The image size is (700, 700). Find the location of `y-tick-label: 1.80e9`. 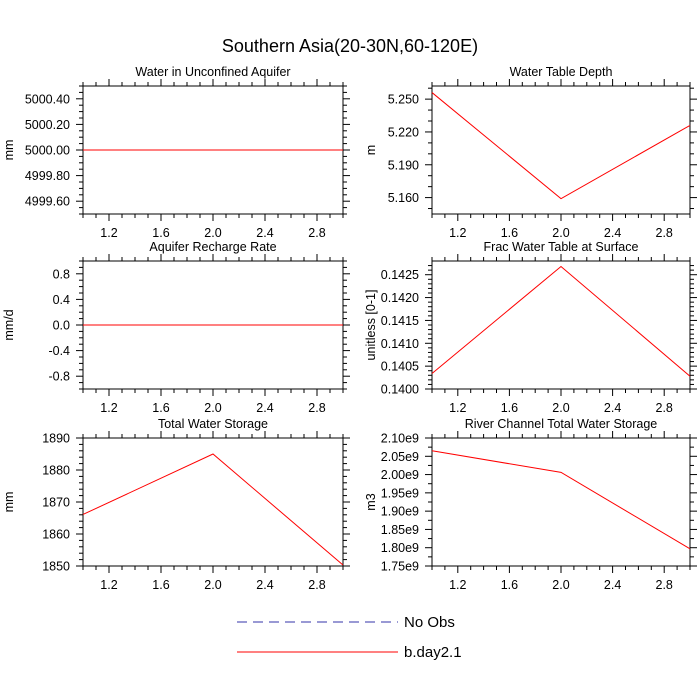

y-tick-label: 1.80e9 is located at coordinates (400, 548).